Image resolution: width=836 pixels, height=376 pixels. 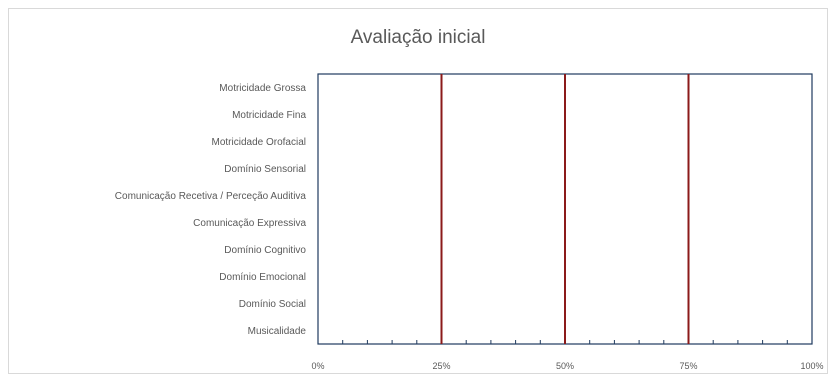 I want to click on x-tick-label: 25%, so click(x=441, y=366).